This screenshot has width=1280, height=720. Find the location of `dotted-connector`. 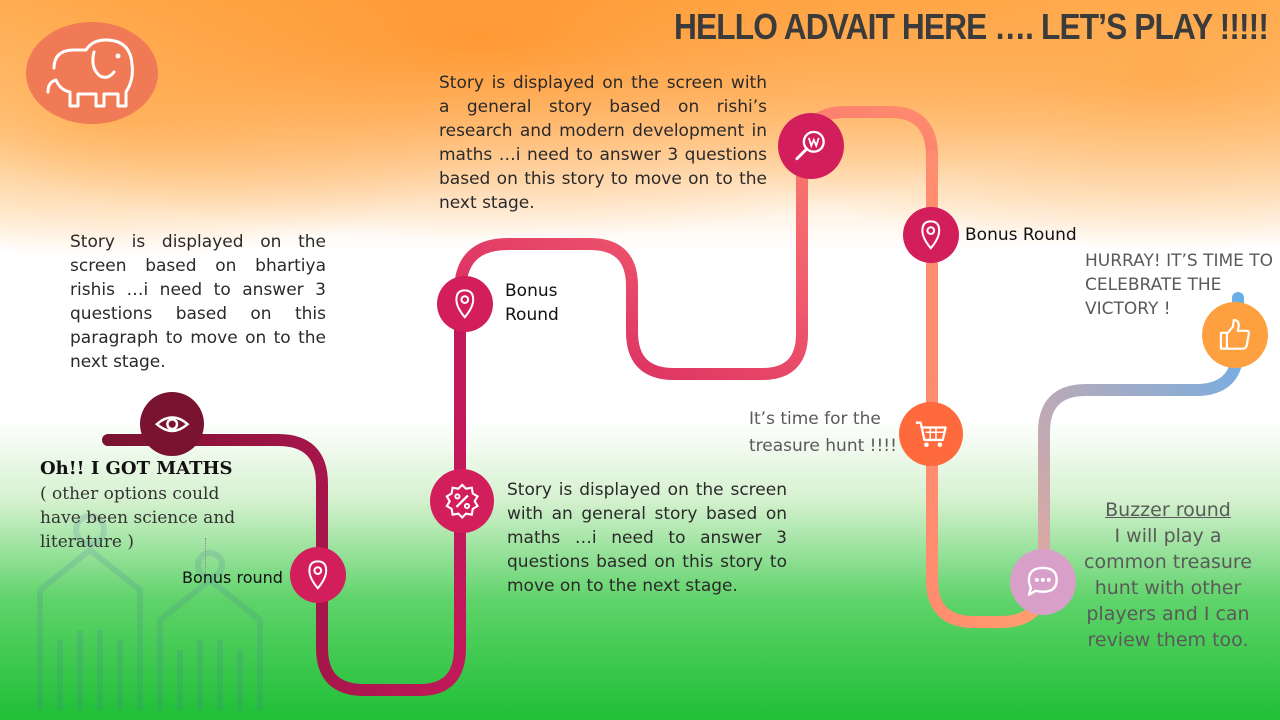

dotted-connector is located at coordinates (205, 556).